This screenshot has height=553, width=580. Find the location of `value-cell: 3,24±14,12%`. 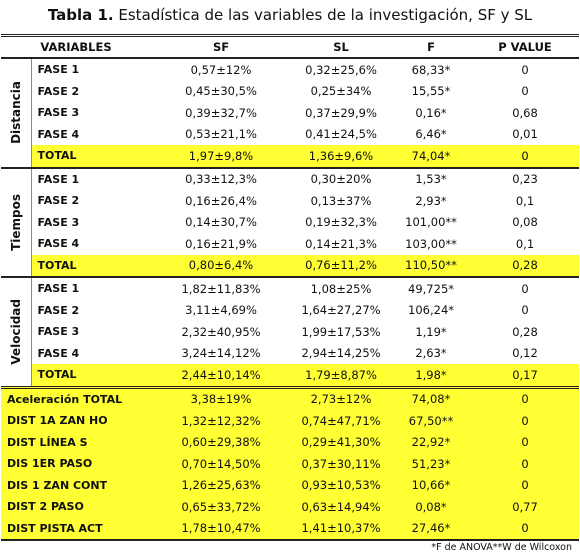

value-cell: 3,24±14,12% is located at coordinates (221, 353).